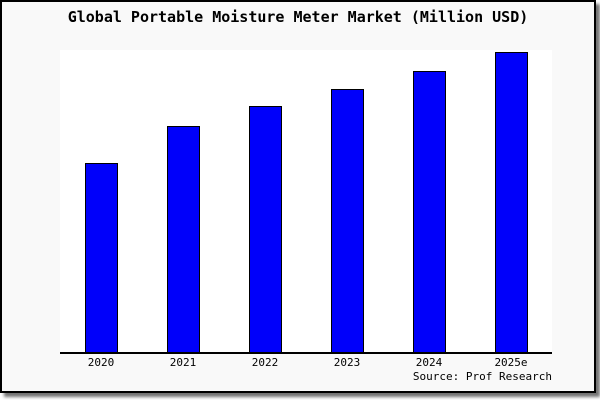 Image resolution: width=600 pixels, height=400 pixels. What do you see at coordinates (347, 220) in the screenshot?
I see `bar-2023` at bounding box center [347, 220].